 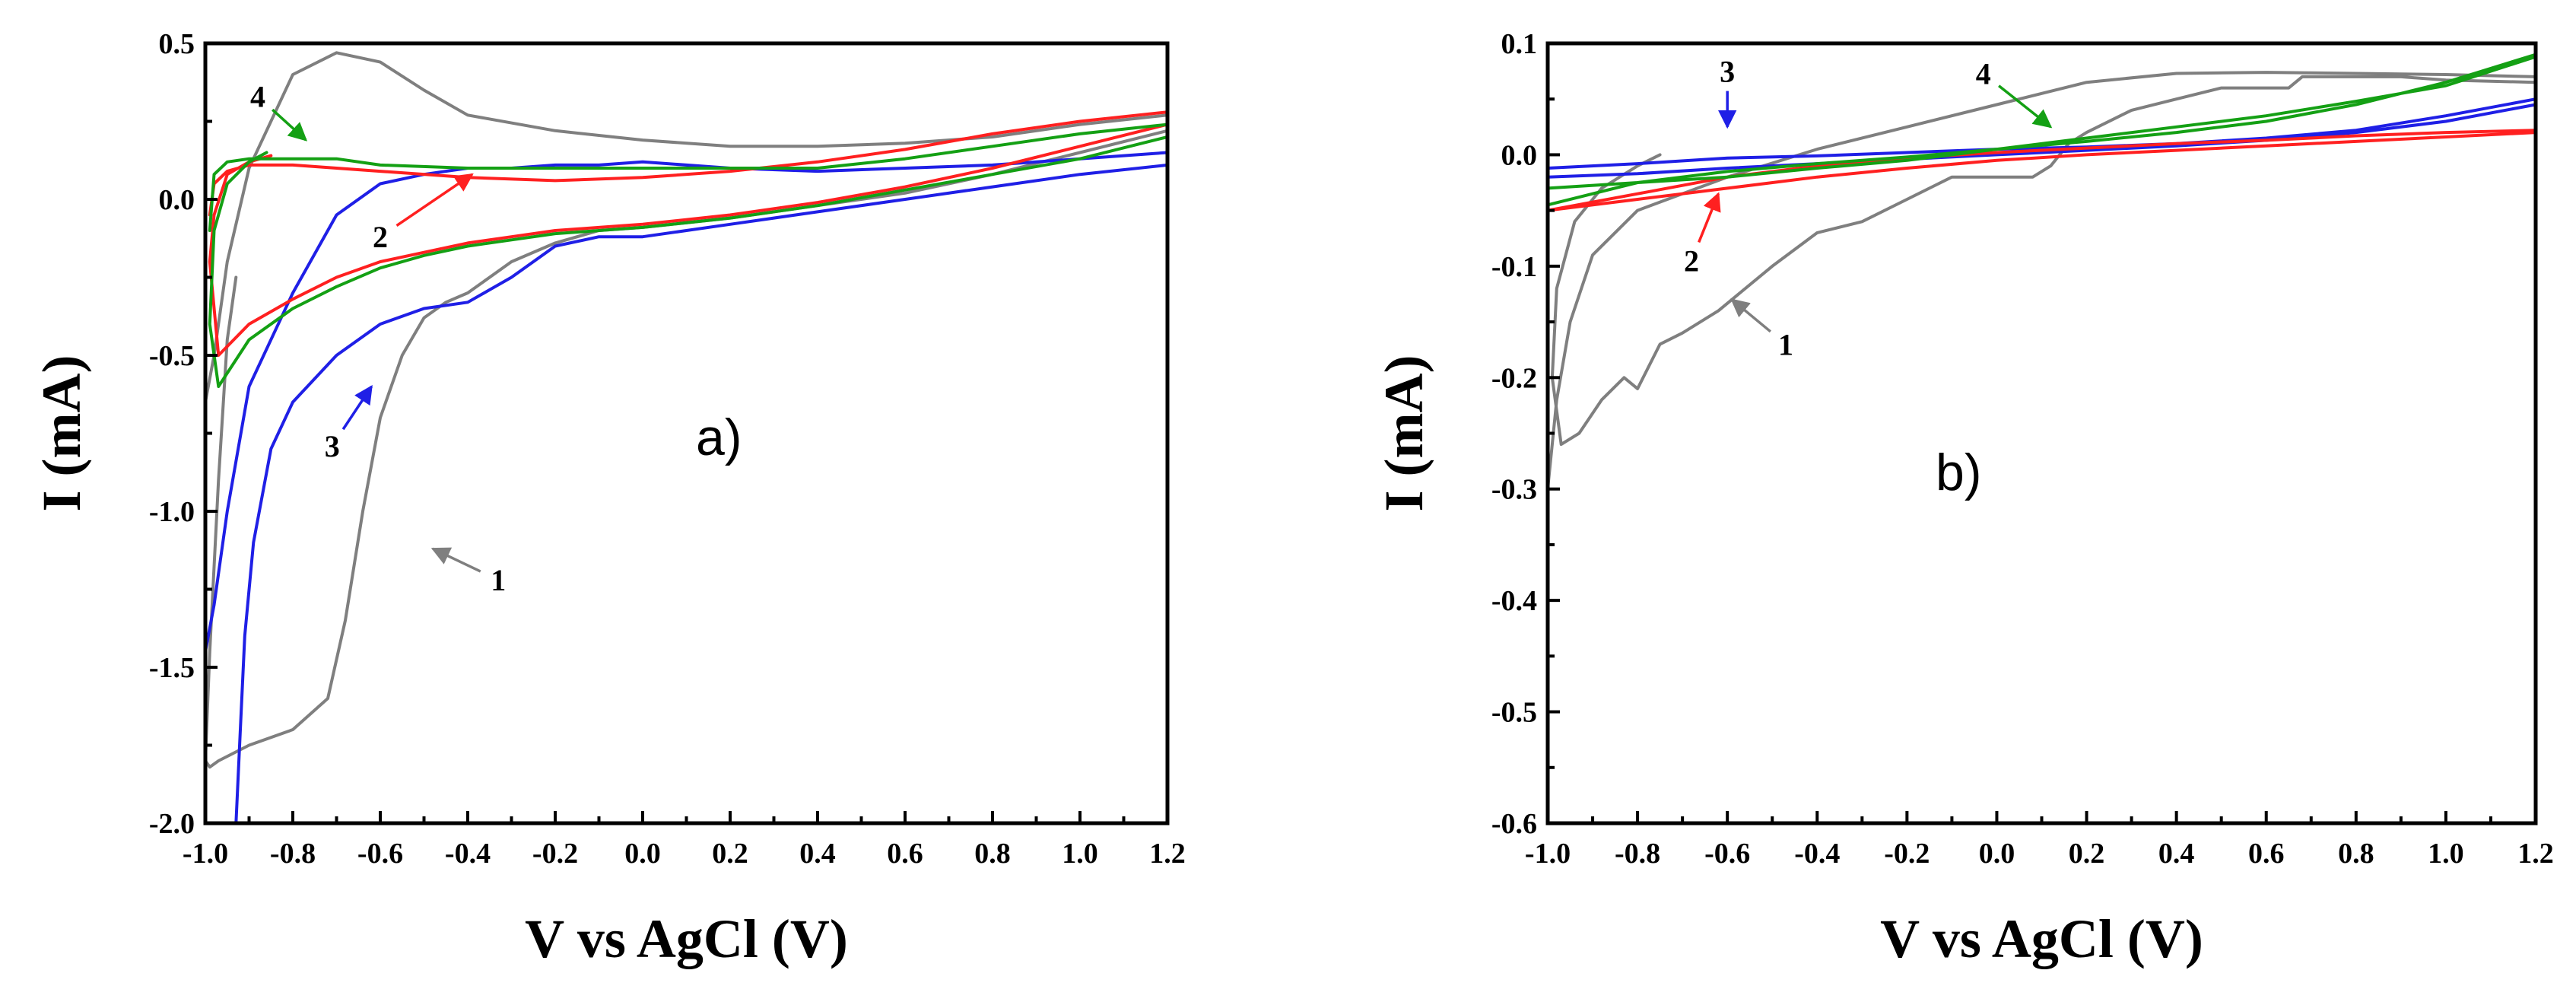 What do you see at coordinates (1514, 267) in the screenshot?
I see `y-tick-label-b: -0.1` at bounding box center [1514, 267].